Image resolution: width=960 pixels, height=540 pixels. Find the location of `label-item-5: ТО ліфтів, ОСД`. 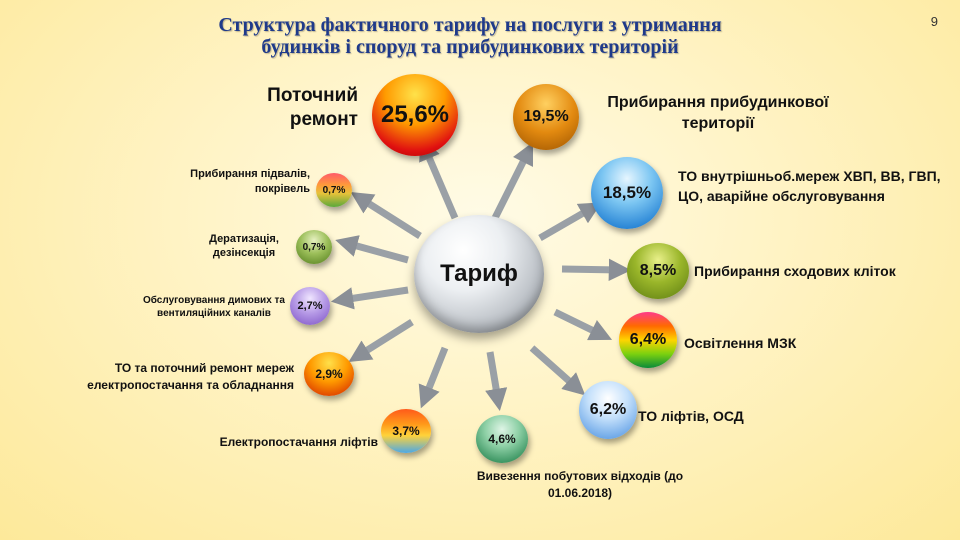

label-item-5: ТО ліфтів, ОСД is located at coordinates (691, 416).